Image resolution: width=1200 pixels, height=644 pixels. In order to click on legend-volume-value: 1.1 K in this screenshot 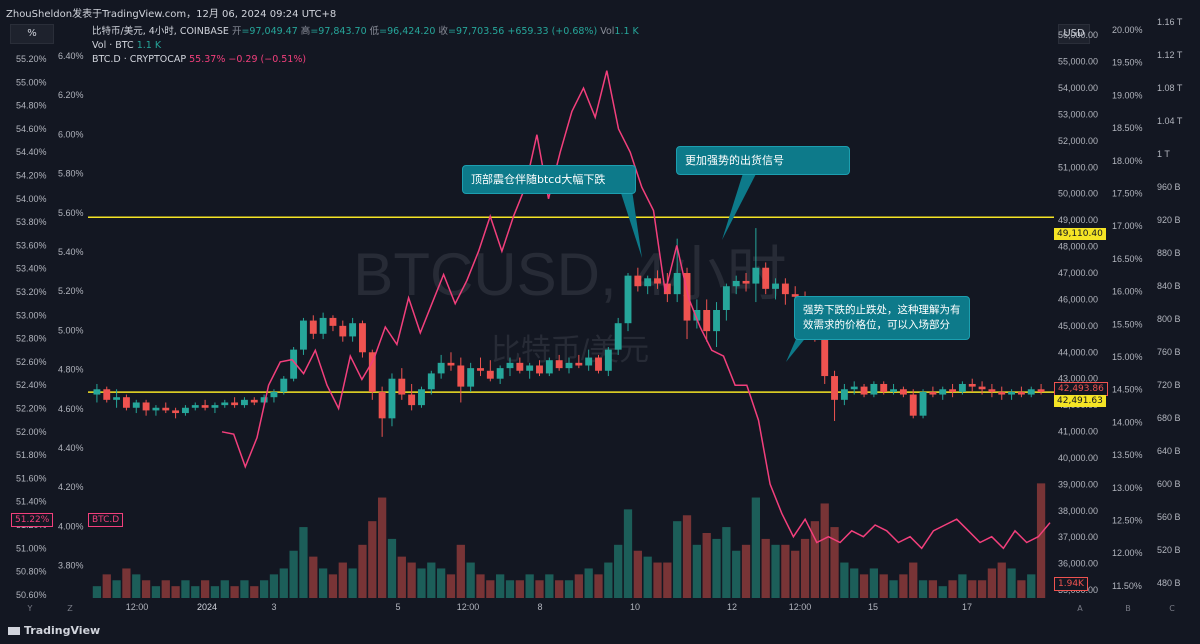, I will do `click(149, 45)`.